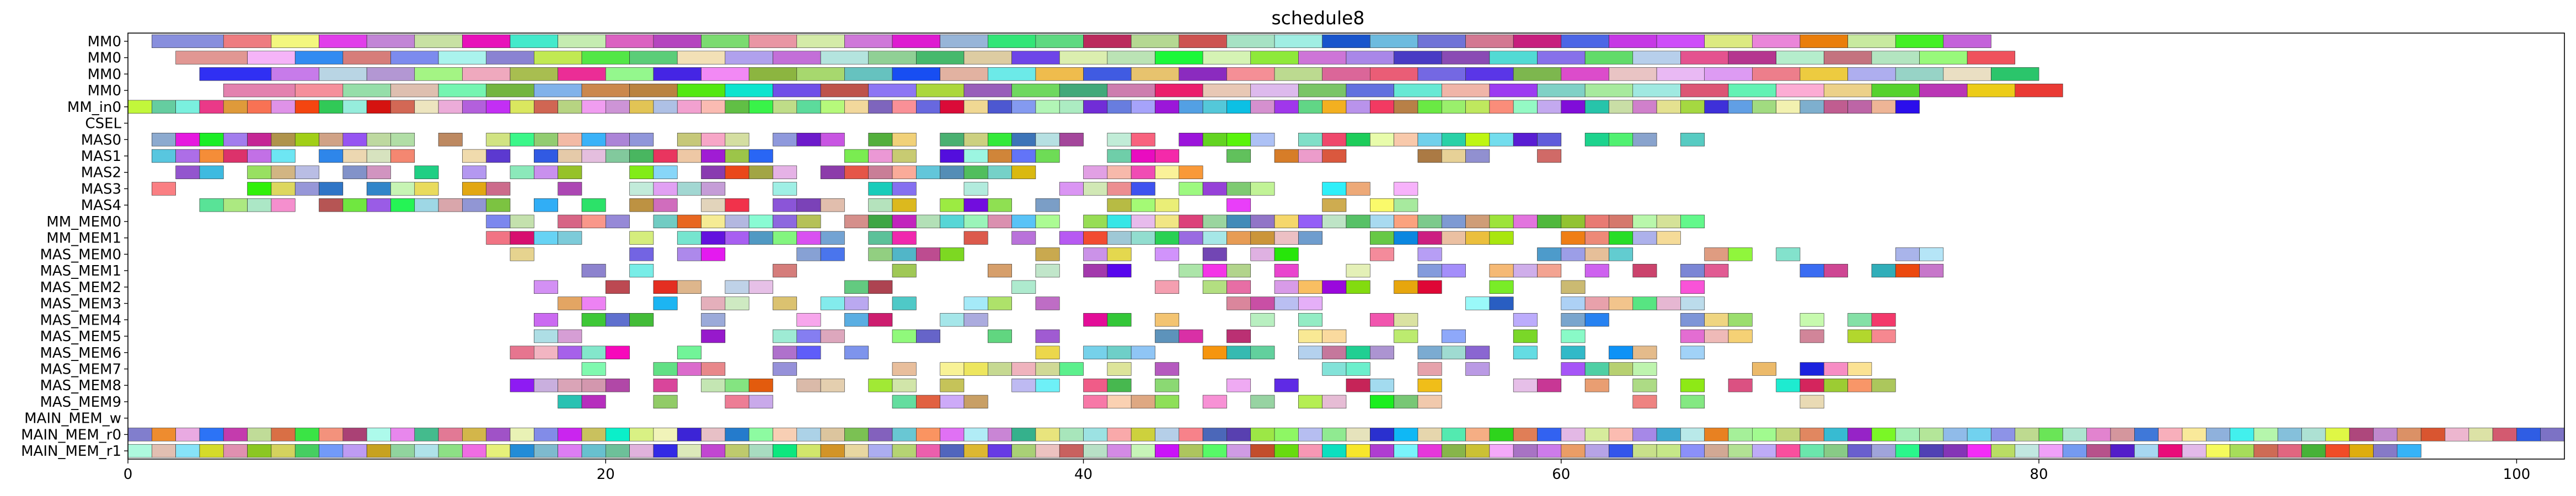 The width and height of the screenshot is (2576, 496). What do you see at coordinates (546, 287) in the screenshot?
I see `schedule-bar-mas-mem2` at bounding box center [546, 287].